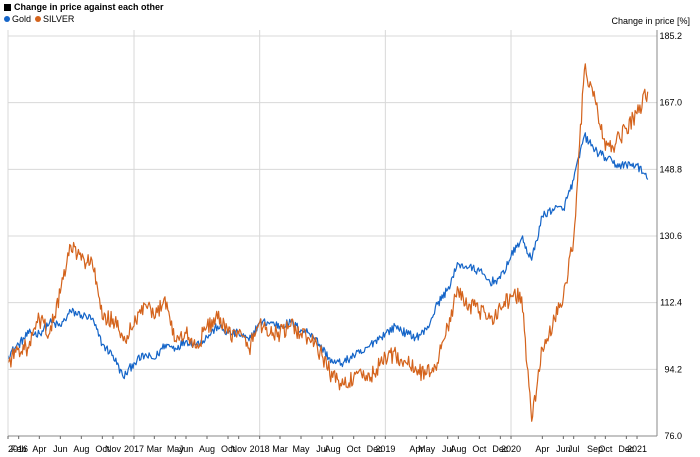  Describe the element at coordinates (89, 7) in the screenshot. I see `chart-title: Change in price against each other` at that location.